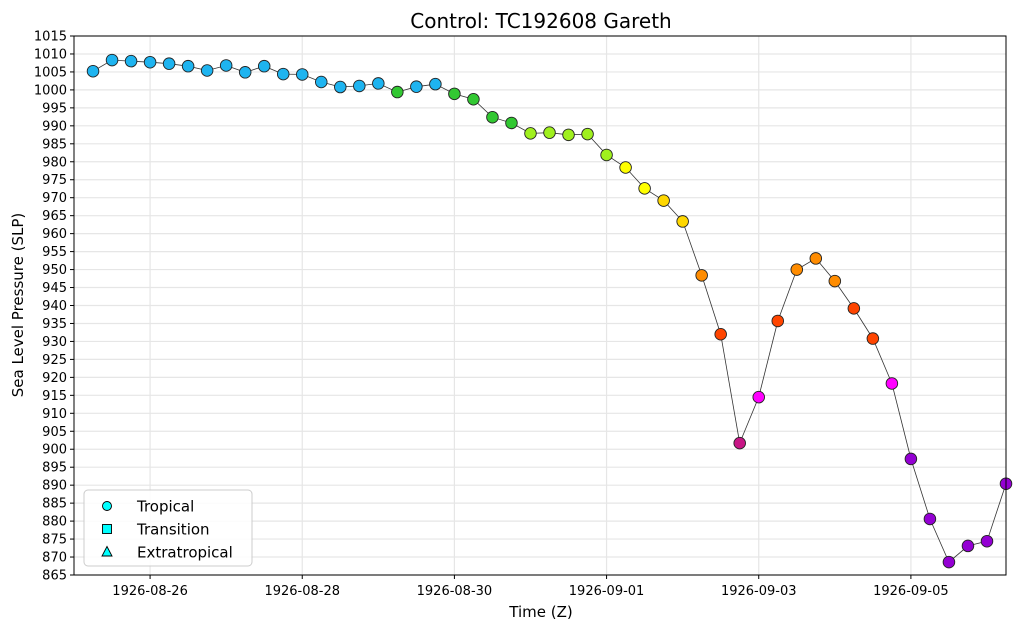 The image size is (1015, 629). I want to click on y-tick-label: 990, so click(54, 126).